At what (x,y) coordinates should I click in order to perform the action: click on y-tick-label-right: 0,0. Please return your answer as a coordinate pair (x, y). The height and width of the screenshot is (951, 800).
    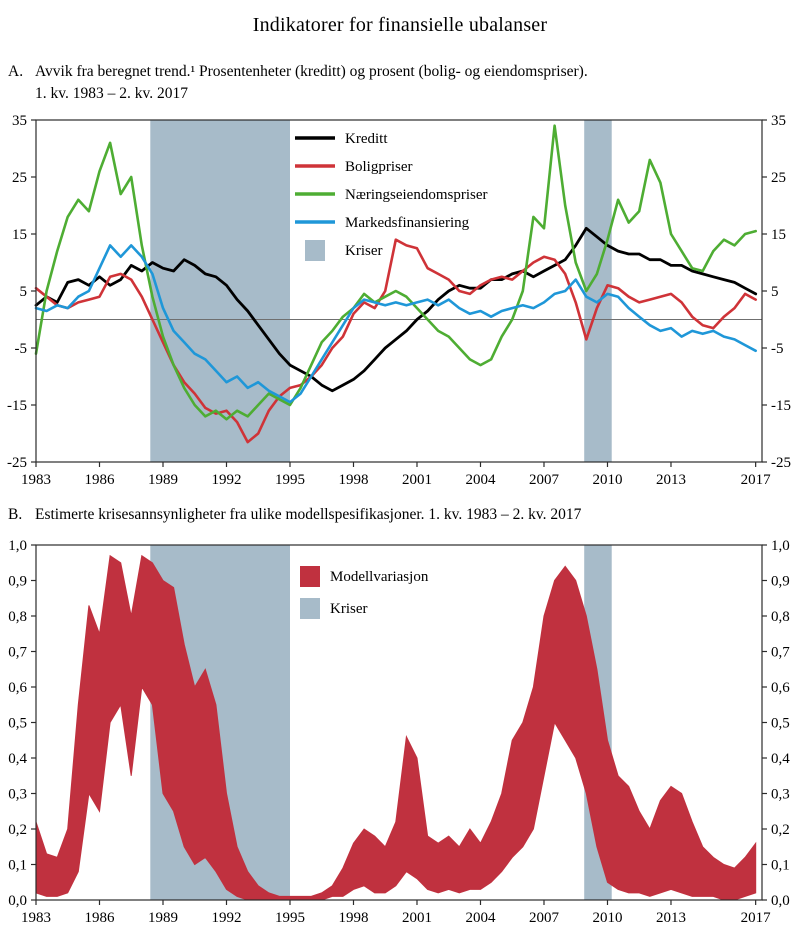
    Looking at the image, I should click on (780, 901).